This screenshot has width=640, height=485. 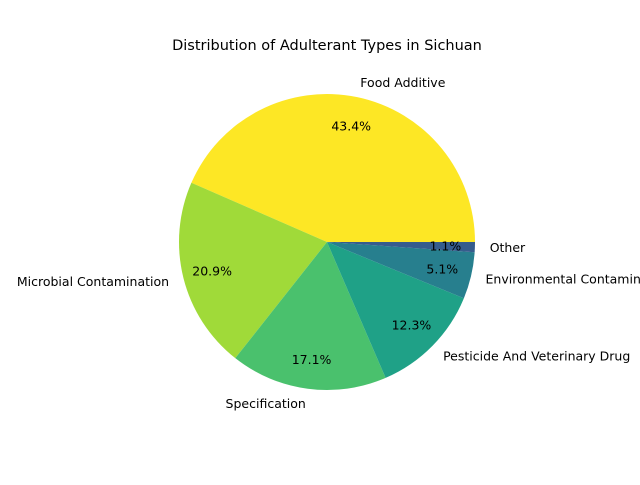 I want to click on slice-percent-environmental-contamination: 5.1%, so click(x=442, y=268).